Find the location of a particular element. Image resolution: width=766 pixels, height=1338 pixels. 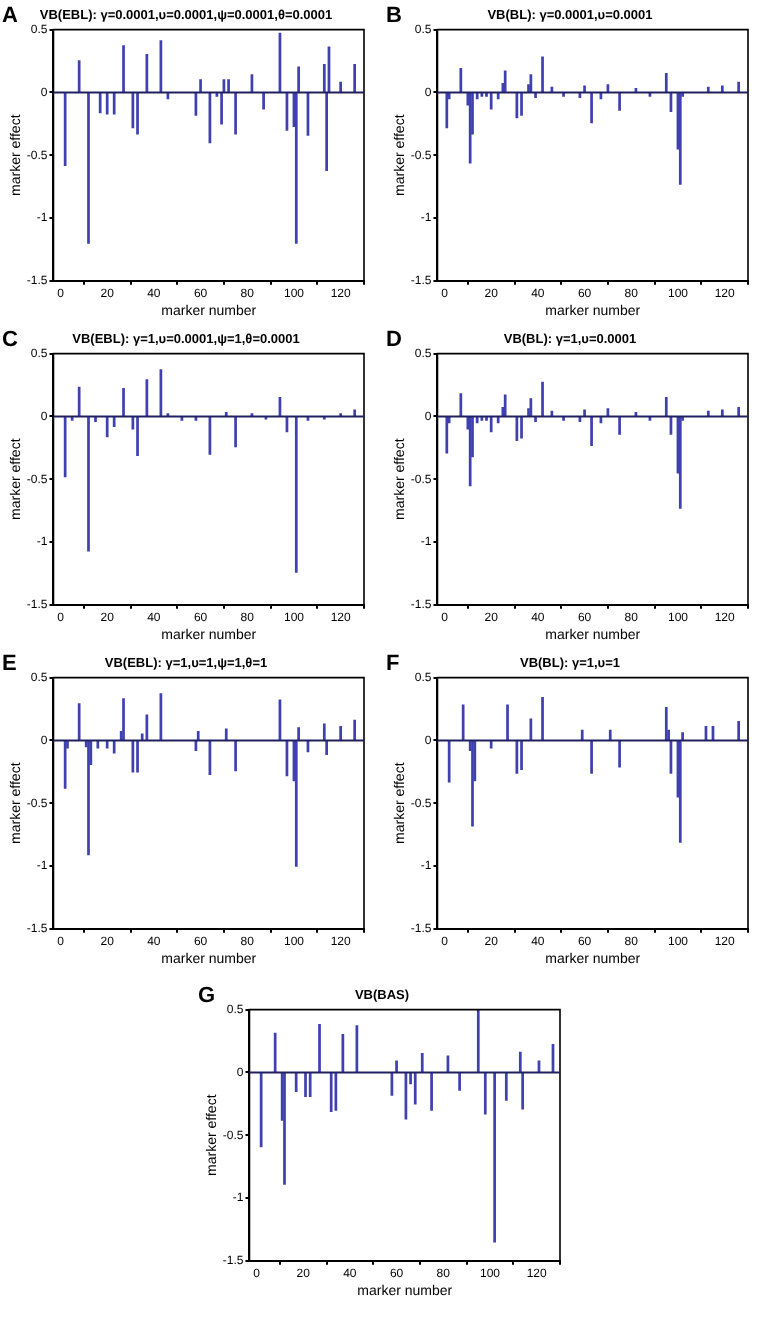

text: E is located at coordinates (9, 664).